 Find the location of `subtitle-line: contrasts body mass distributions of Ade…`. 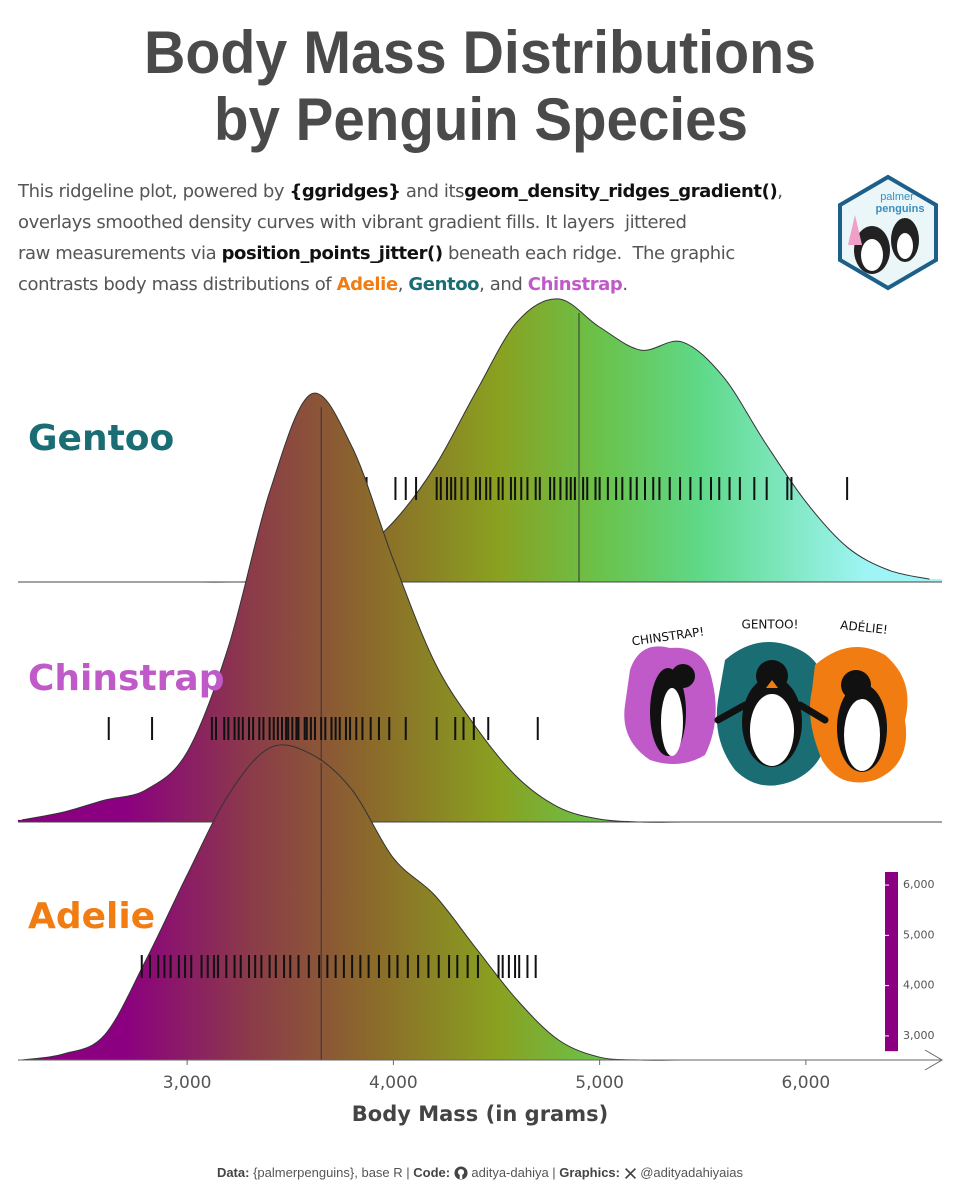

subtitle-line: contrasts body mass distributions of Ade… is located at coordinates (400, 284).